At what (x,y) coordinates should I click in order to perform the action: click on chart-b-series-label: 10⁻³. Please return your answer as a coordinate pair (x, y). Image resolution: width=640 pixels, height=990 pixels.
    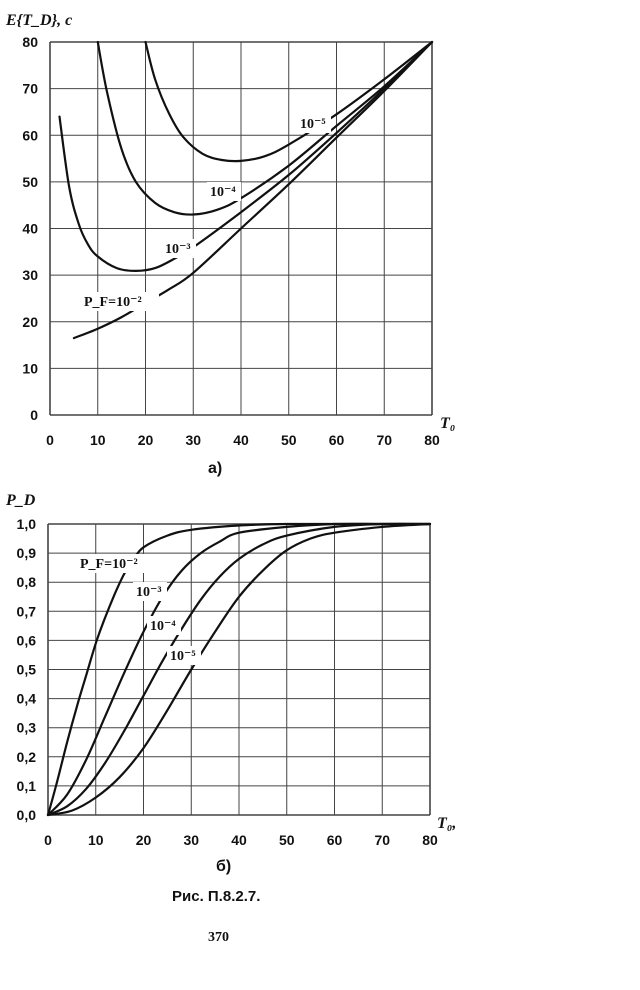
    Looking at the image, I should click on (149, 592).